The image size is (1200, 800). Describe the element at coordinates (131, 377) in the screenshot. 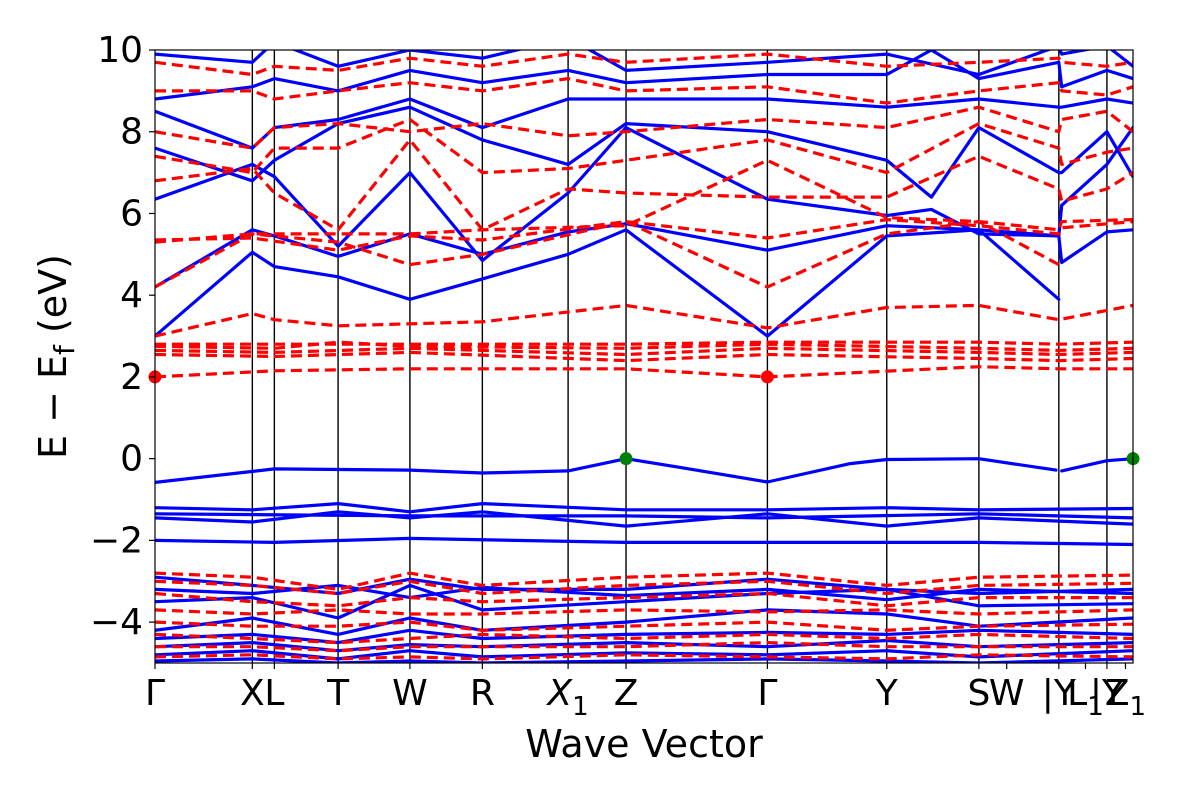

I see `y-tick-label-4: 2` at that location.